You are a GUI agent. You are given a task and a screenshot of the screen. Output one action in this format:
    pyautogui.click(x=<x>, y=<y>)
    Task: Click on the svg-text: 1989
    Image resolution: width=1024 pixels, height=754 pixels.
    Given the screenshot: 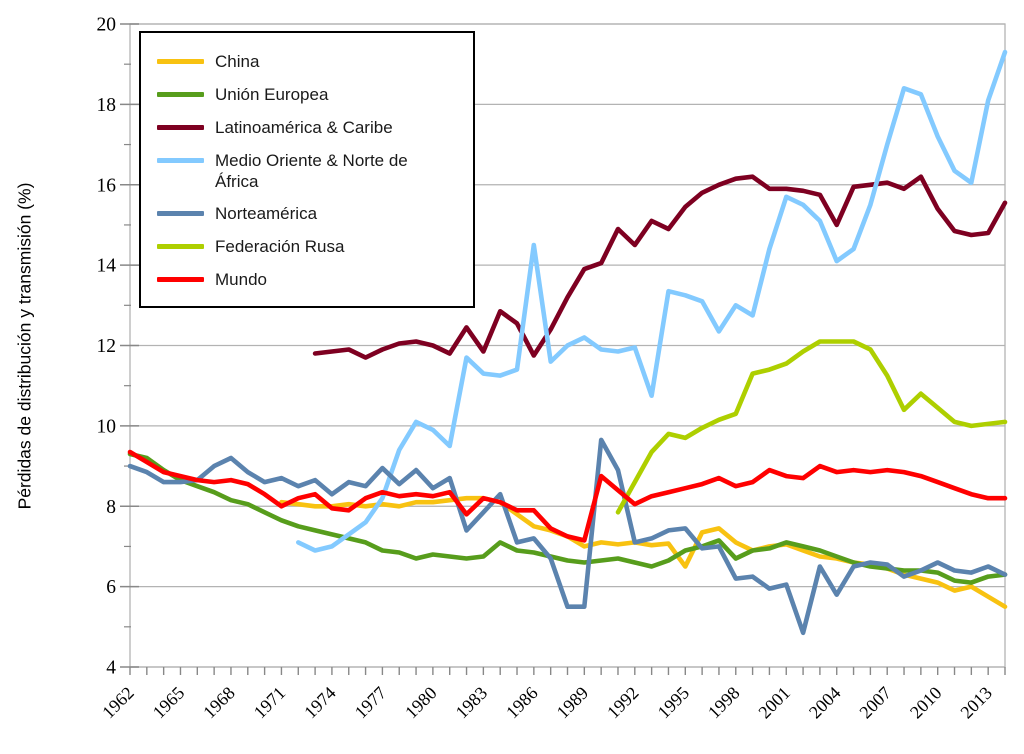 What is the action you would take?
    pyautogui.click(x=573, y=703)
    